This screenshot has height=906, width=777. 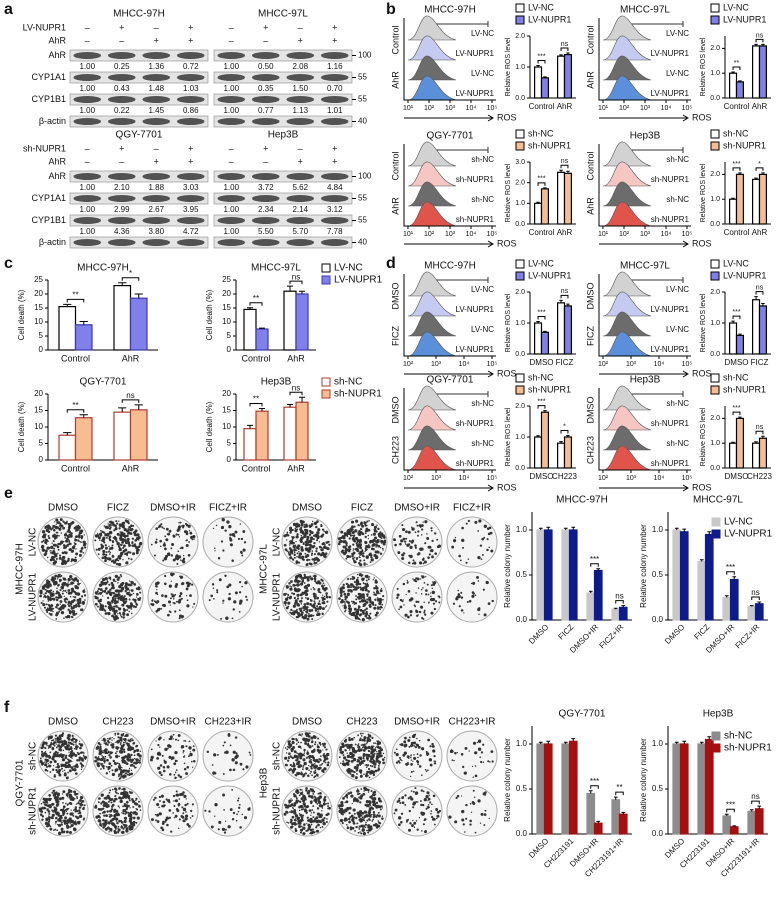 What do you see at coordinates (138, 435) in the screenshot?
I see `bar` at bounding box center [138, 435].